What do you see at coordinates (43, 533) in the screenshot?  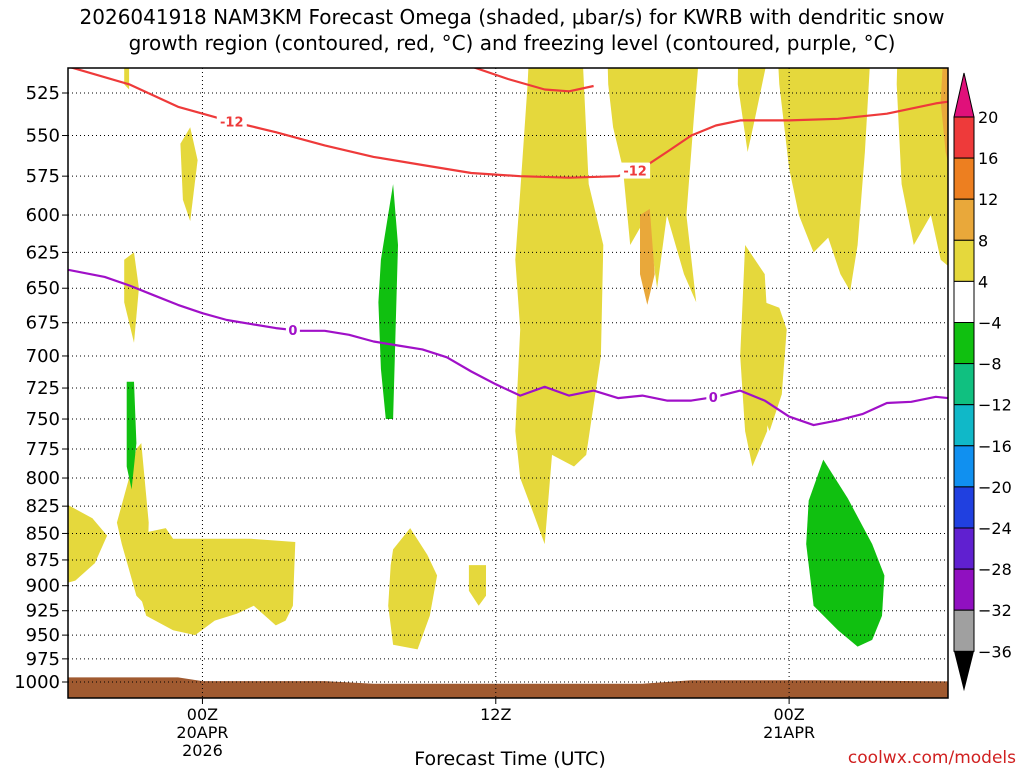 I see `y-tick-label: 850` at bounding box center [43, 533].